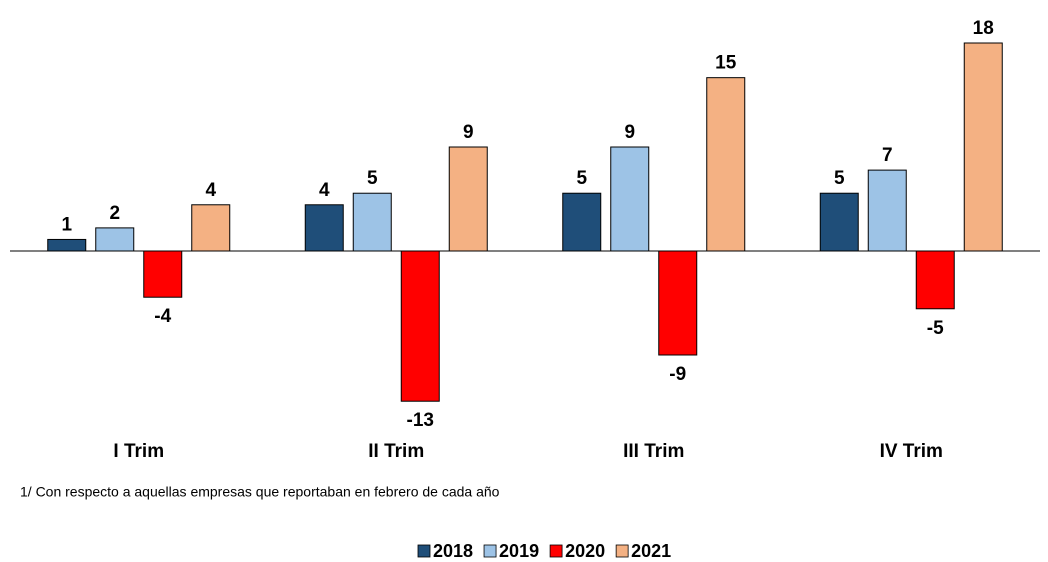 The image size is (1048, 562). I want to click on x-tick-label: II Trim, so click(396, 451).